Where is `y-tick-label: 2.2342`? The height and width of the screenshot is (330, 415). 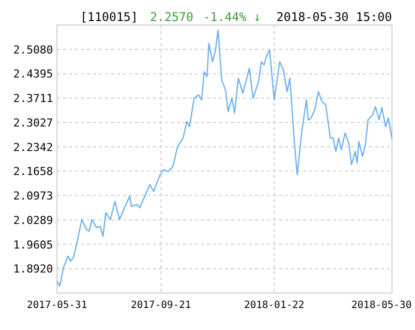 y-tick-label: 2.2342 is located at coordinates (33, 147).